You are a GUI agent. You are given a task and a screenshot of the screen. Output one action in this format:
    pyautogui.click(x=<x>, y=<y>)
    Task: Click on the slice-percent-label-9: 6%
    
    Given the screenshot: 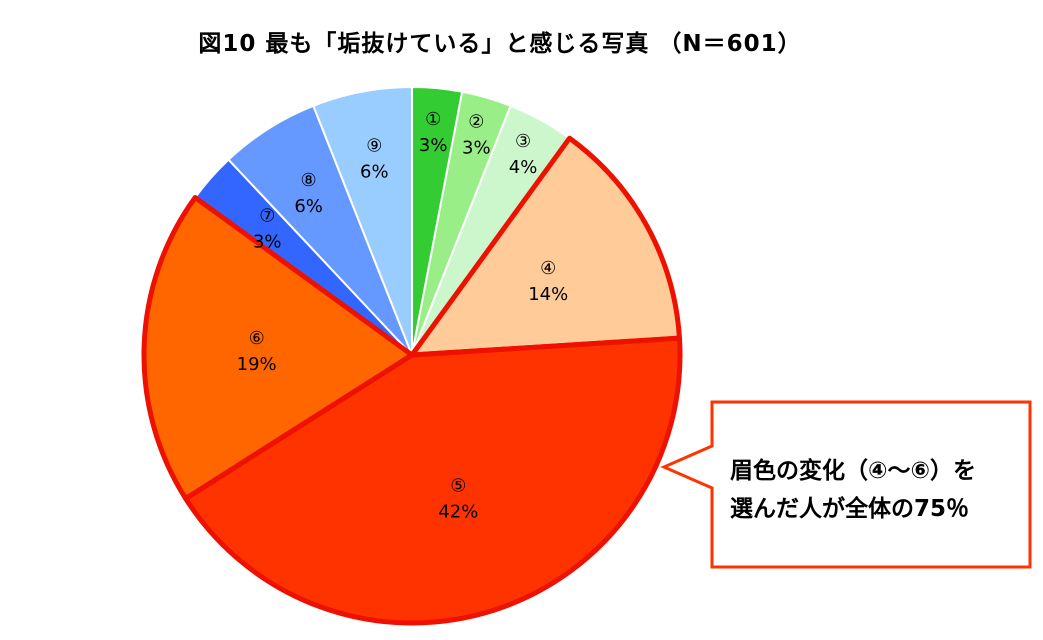 What is the action you would take?
    pyautogui.click(x=374, y=172)
    